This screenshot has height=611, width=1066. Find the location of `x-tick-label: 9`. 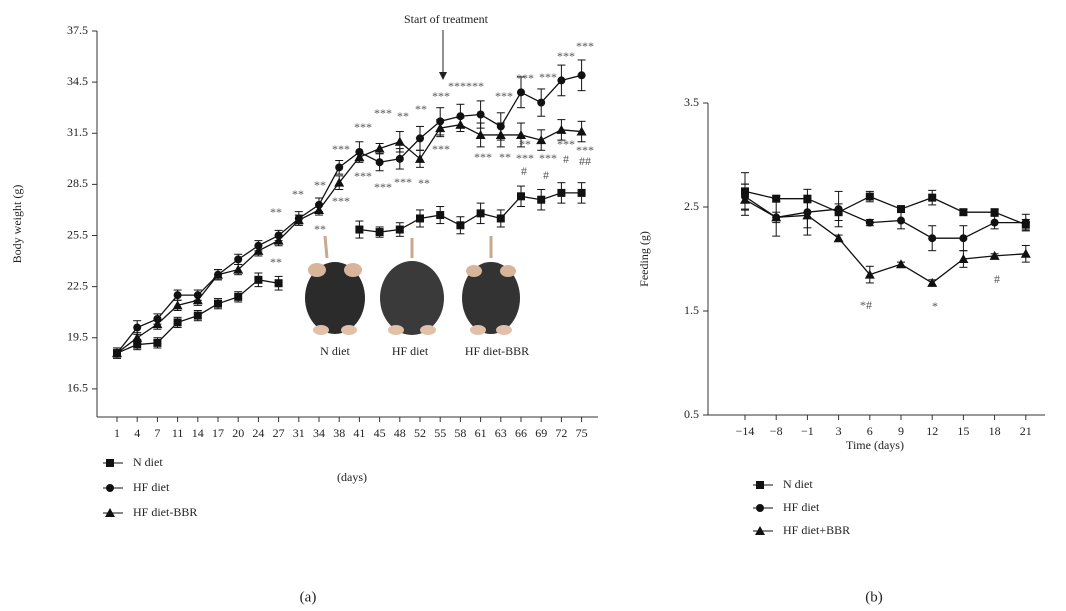

x-tick-label: 9 is located at coordinates (901, 431).